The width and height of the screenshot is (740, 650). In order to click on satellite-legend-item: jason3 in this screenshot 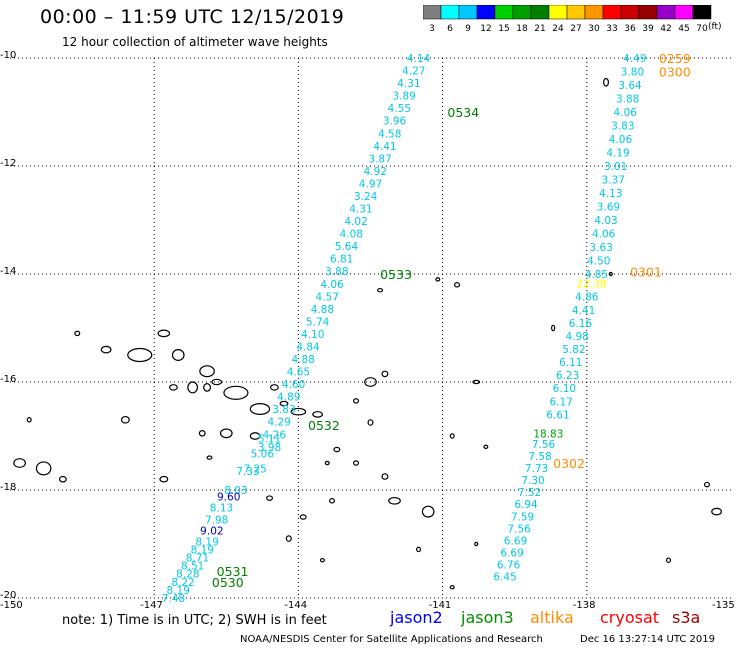, I will do `click(487, 617)`.